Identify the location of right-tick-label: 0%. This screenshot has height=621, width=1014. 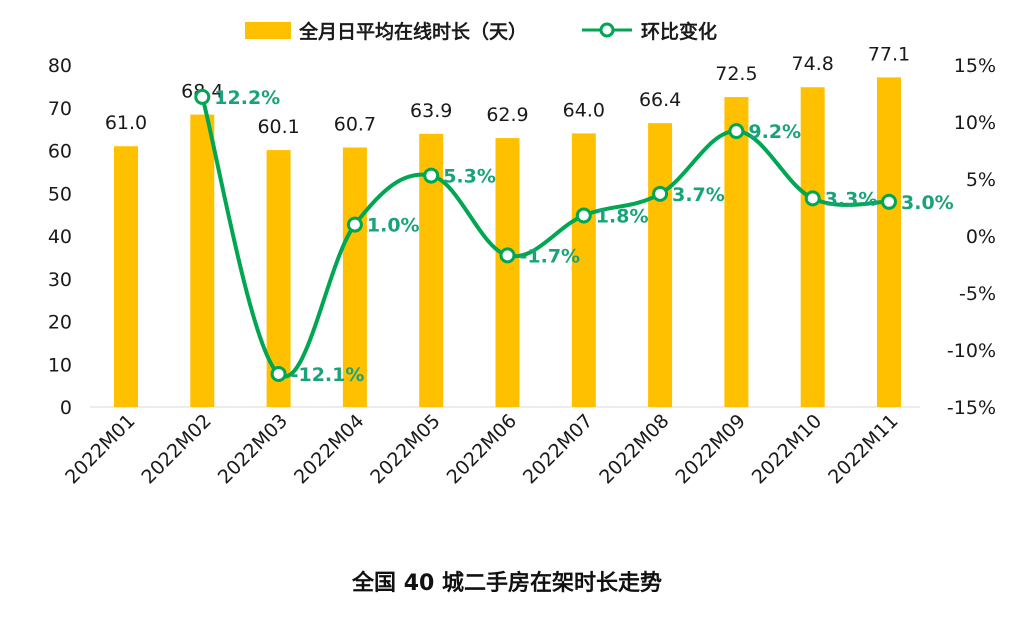
(981, 237).